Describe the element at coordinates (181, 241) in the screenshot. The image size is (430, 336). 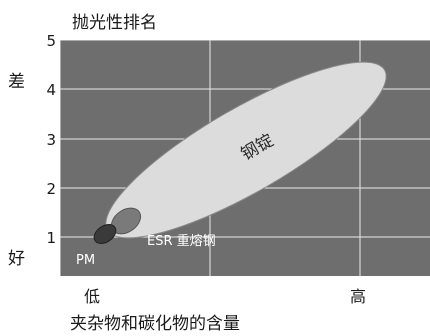
I see `esr-label: ESR 重熔钢` at that location.